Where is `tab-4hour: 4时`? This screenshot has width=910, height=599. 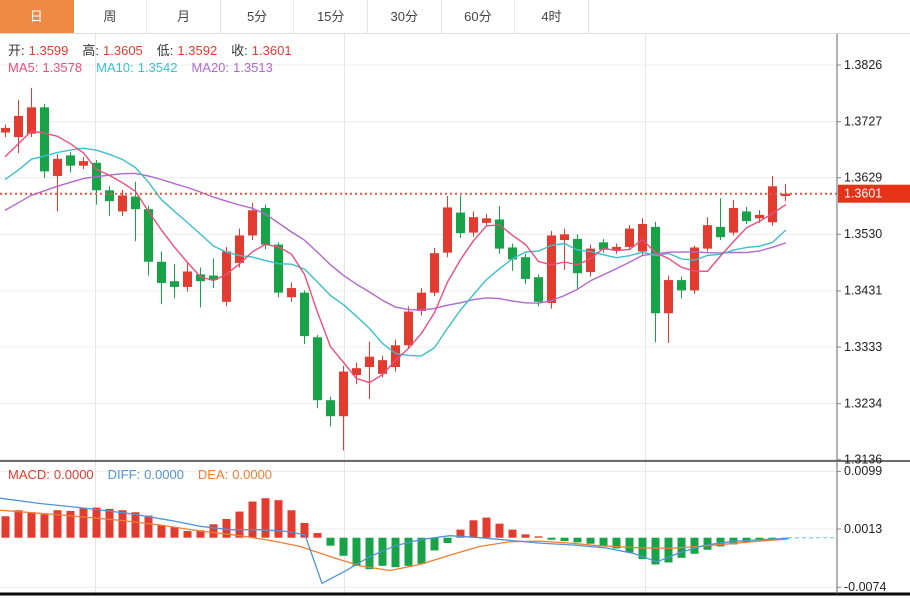
tab-4hour: 4时 is located at coordinates (552, 16).